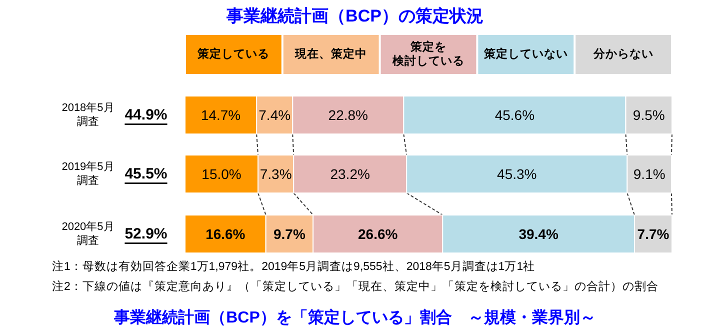 This screenshot has height=336, width=711. I want to click on data-label: 9.5%, so click(648, 115).